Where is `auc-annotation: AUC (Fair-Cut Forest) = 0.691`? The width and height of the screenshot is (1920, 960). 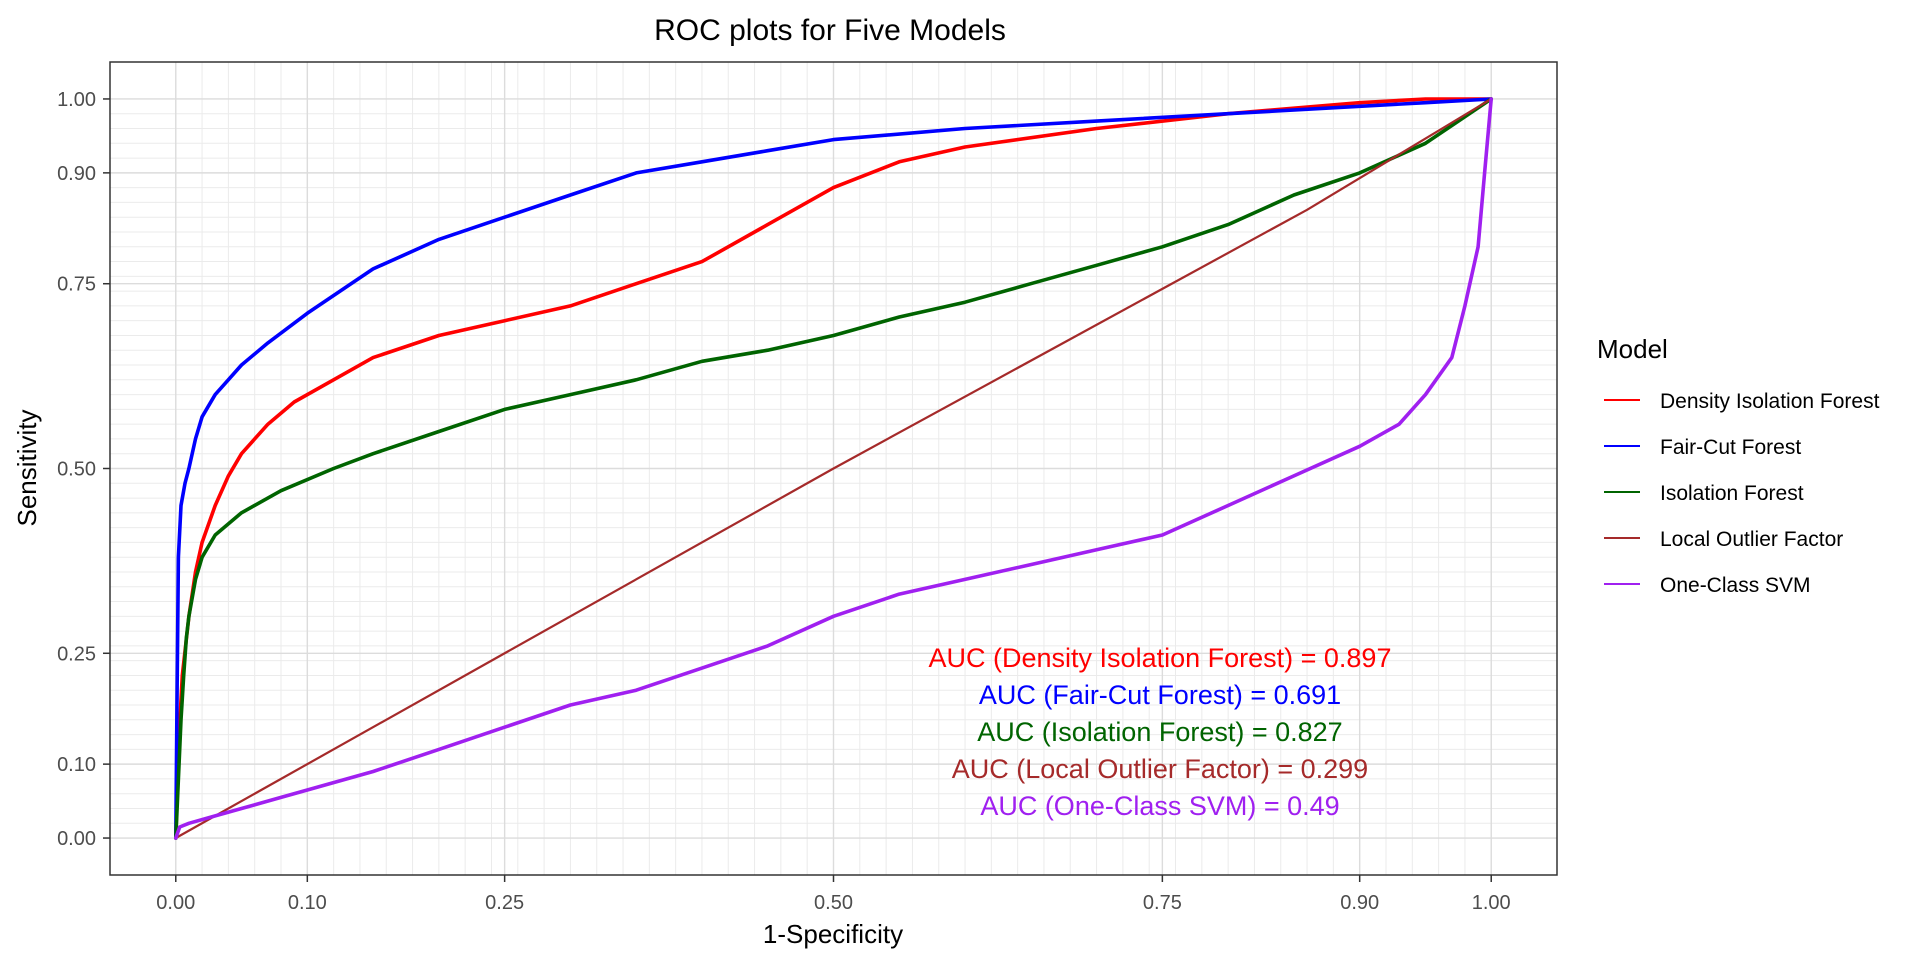 auc-annotation: AUC (Fair-Cut Forest) = 0.691 is located at coordinates (1160, 695).